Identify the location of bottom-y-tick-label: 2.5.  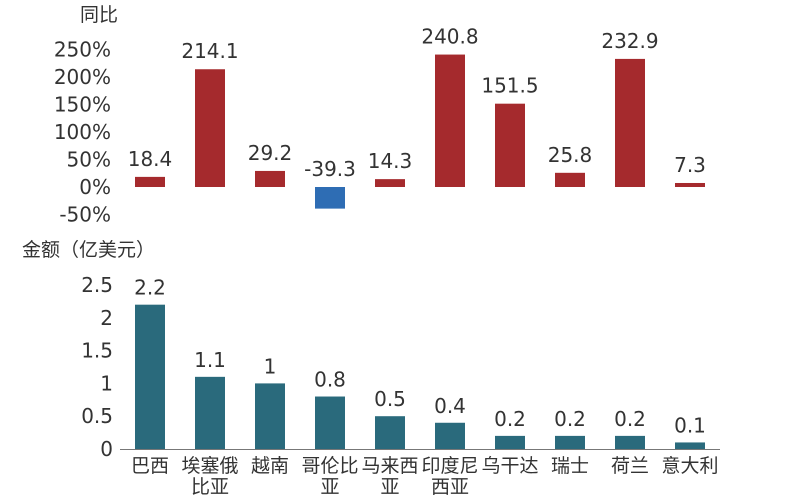
(97, 285).